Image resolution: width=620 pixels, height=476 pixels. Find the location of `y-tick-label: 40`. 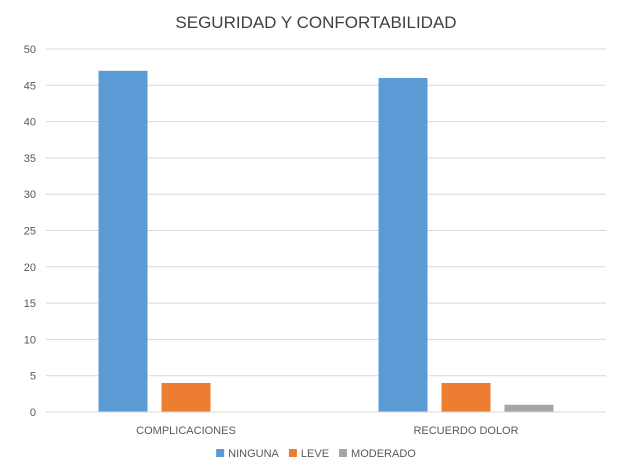

y-tick-label: 40 is located at coordinates (30, 123).